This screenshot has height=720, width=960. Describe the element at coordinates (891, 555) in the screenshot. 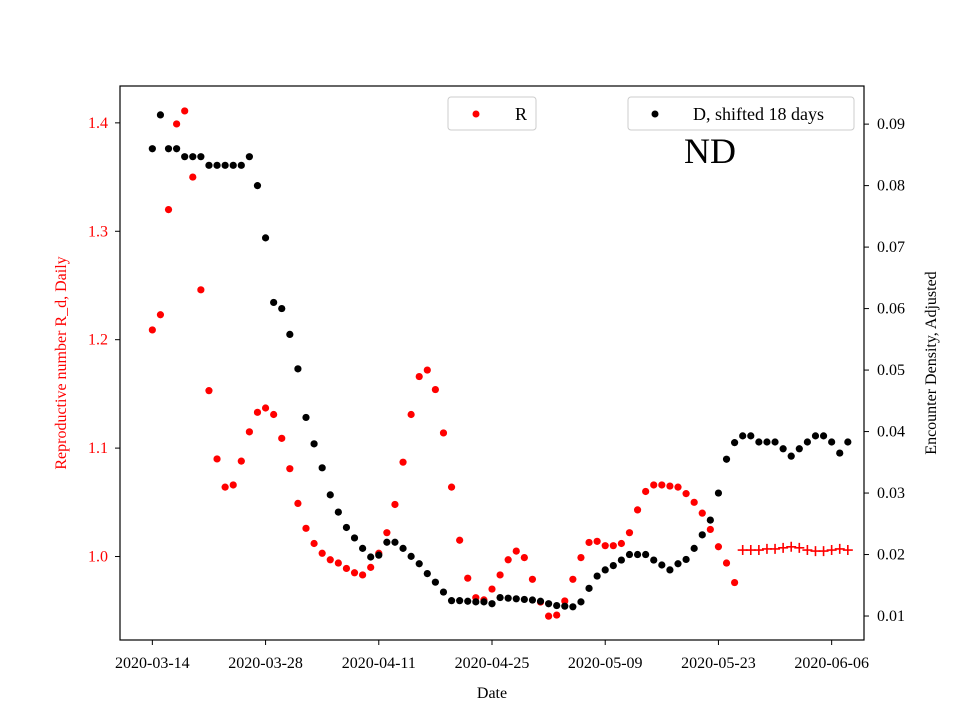

I see `y-right-tick-label: 0.02` at that location.